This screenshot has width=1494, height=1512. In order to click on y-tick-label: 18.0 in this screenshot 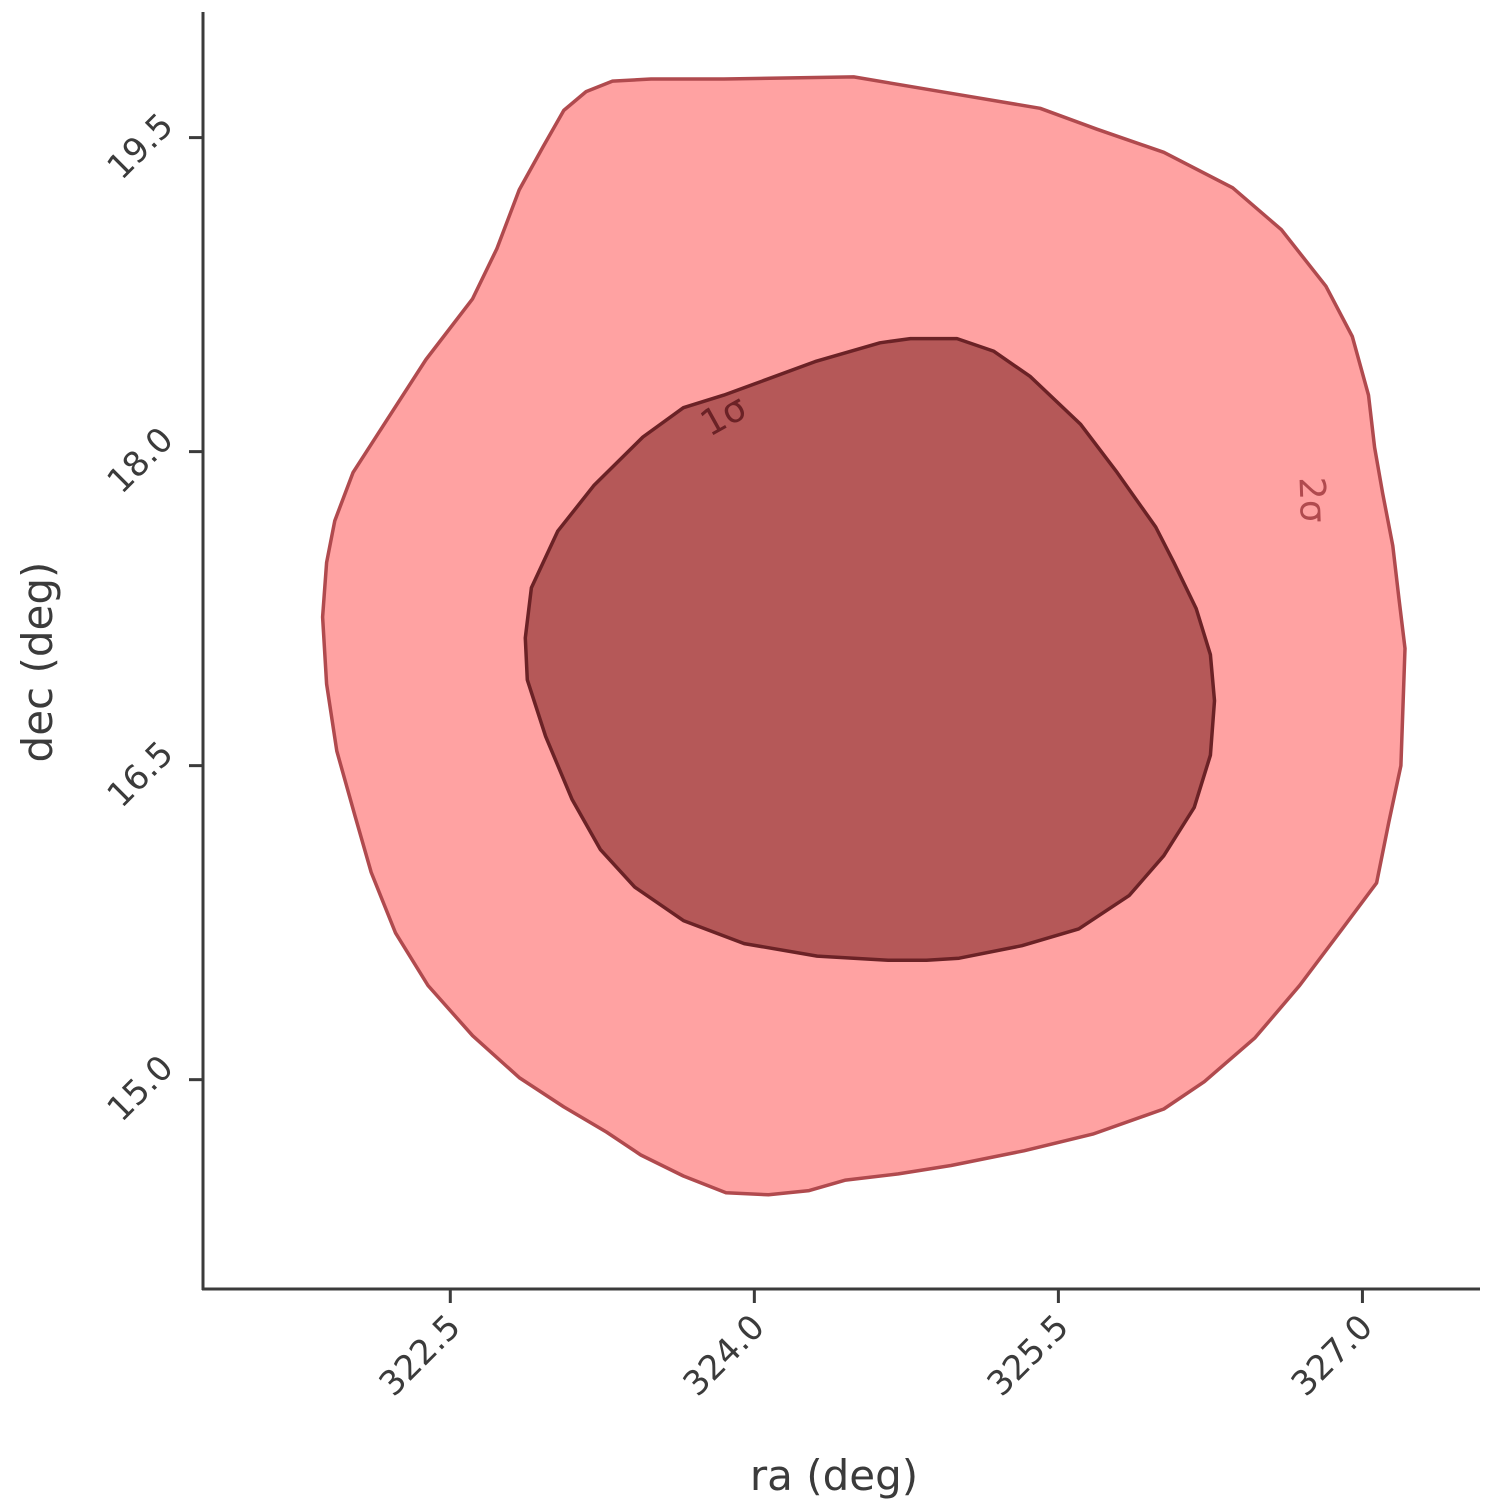, I will do `click(141, 461)`.